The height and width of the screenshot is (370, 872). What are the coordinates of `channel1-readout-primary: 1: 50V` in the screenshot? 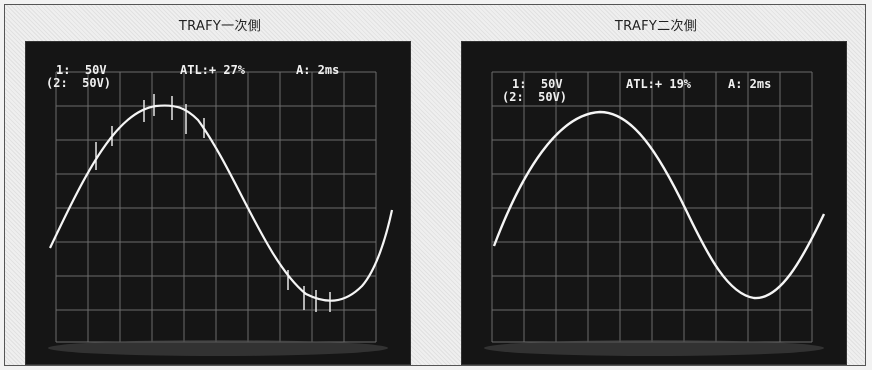 It's located at (81, 70).